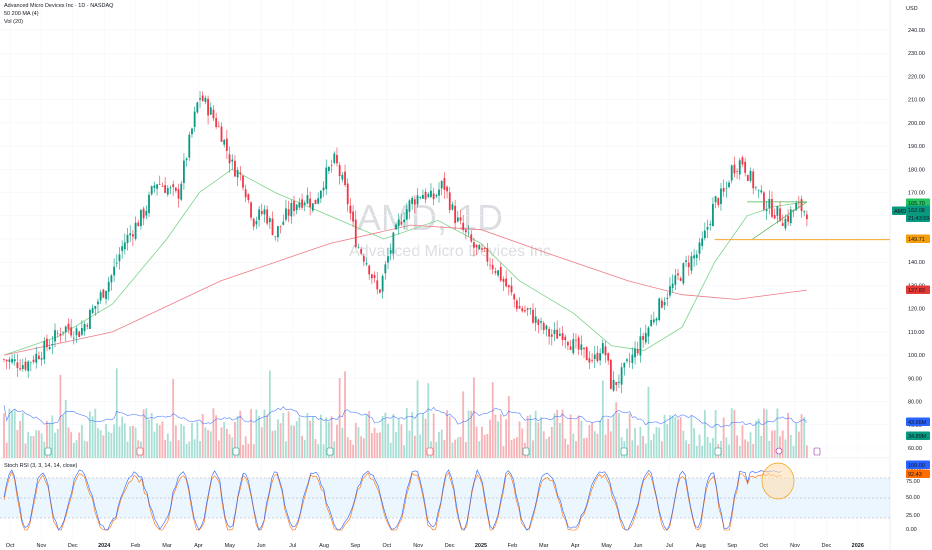 The width and height of the screenshot is (932, 550). I want to click on y-tick-label: 170.00, so click(916, 194).